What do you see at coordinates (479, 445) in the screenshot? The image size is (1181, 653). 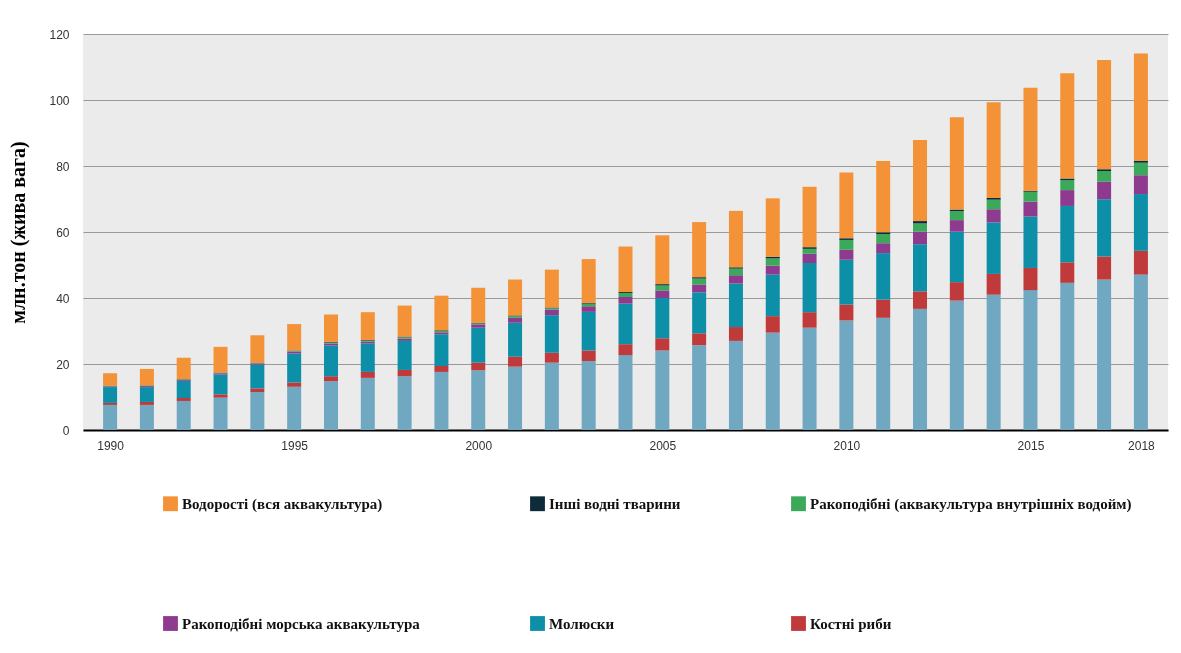 I see `x-tick-label: 2000` at bounding box center [479, 445].